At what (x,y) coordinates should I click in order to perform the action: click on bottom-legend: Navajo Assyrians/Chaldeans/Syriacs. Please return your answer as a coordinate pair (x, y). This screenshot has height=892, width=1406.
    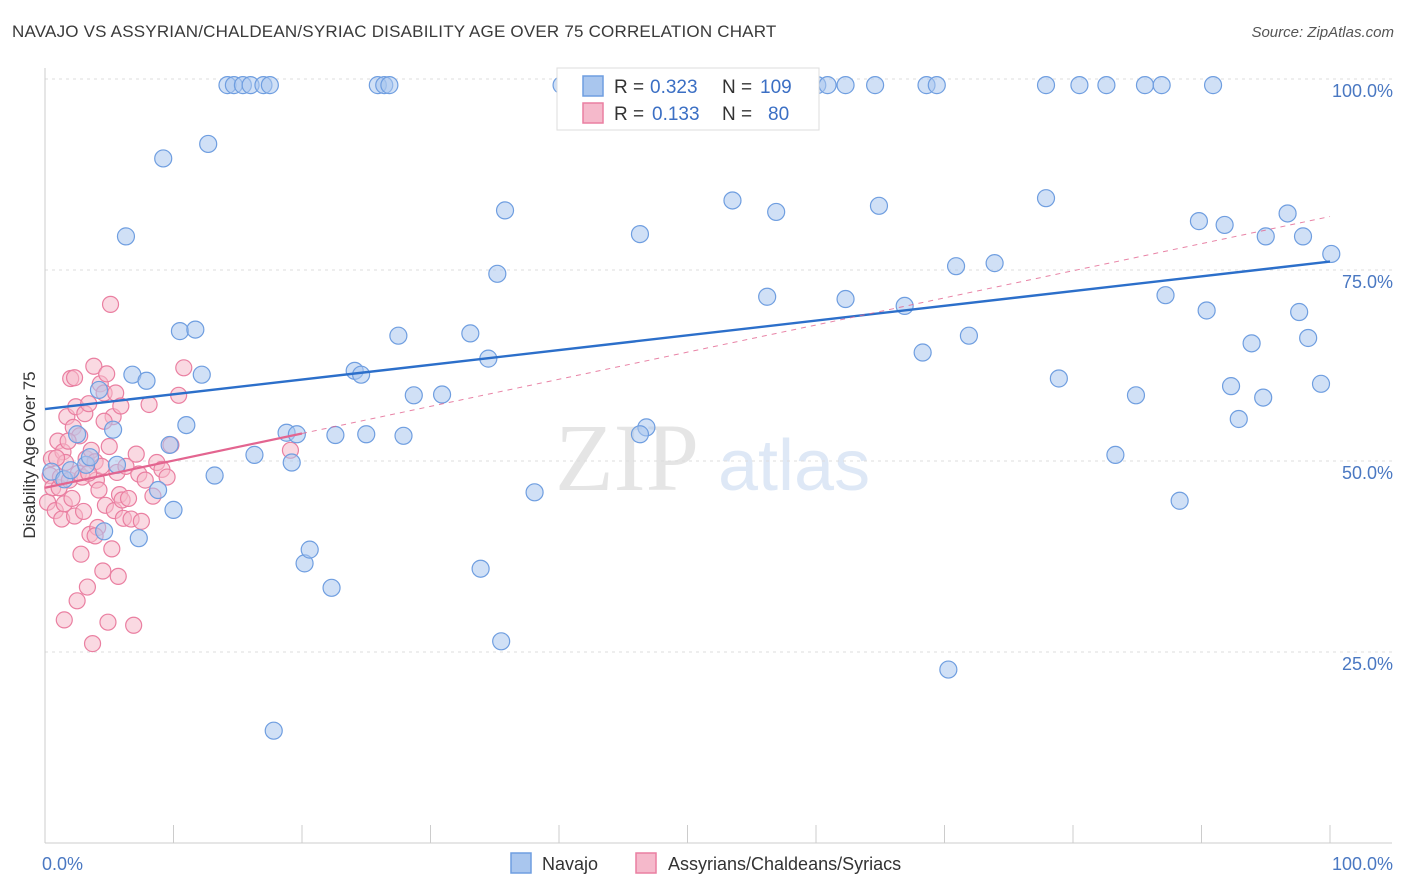
    Looking at the image, I should click on (705, 863).